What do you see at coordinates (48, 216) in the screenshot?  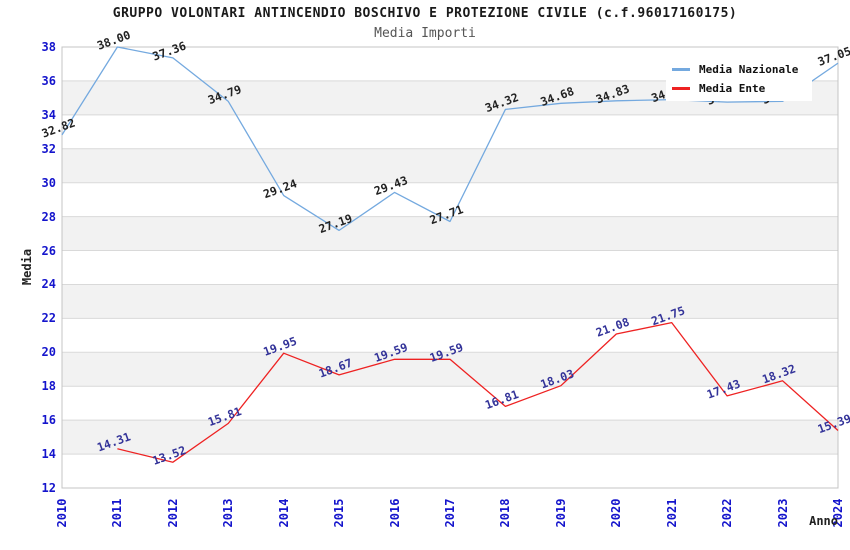 I see `y-tick-label: 28` at bounding box center [48, 216].